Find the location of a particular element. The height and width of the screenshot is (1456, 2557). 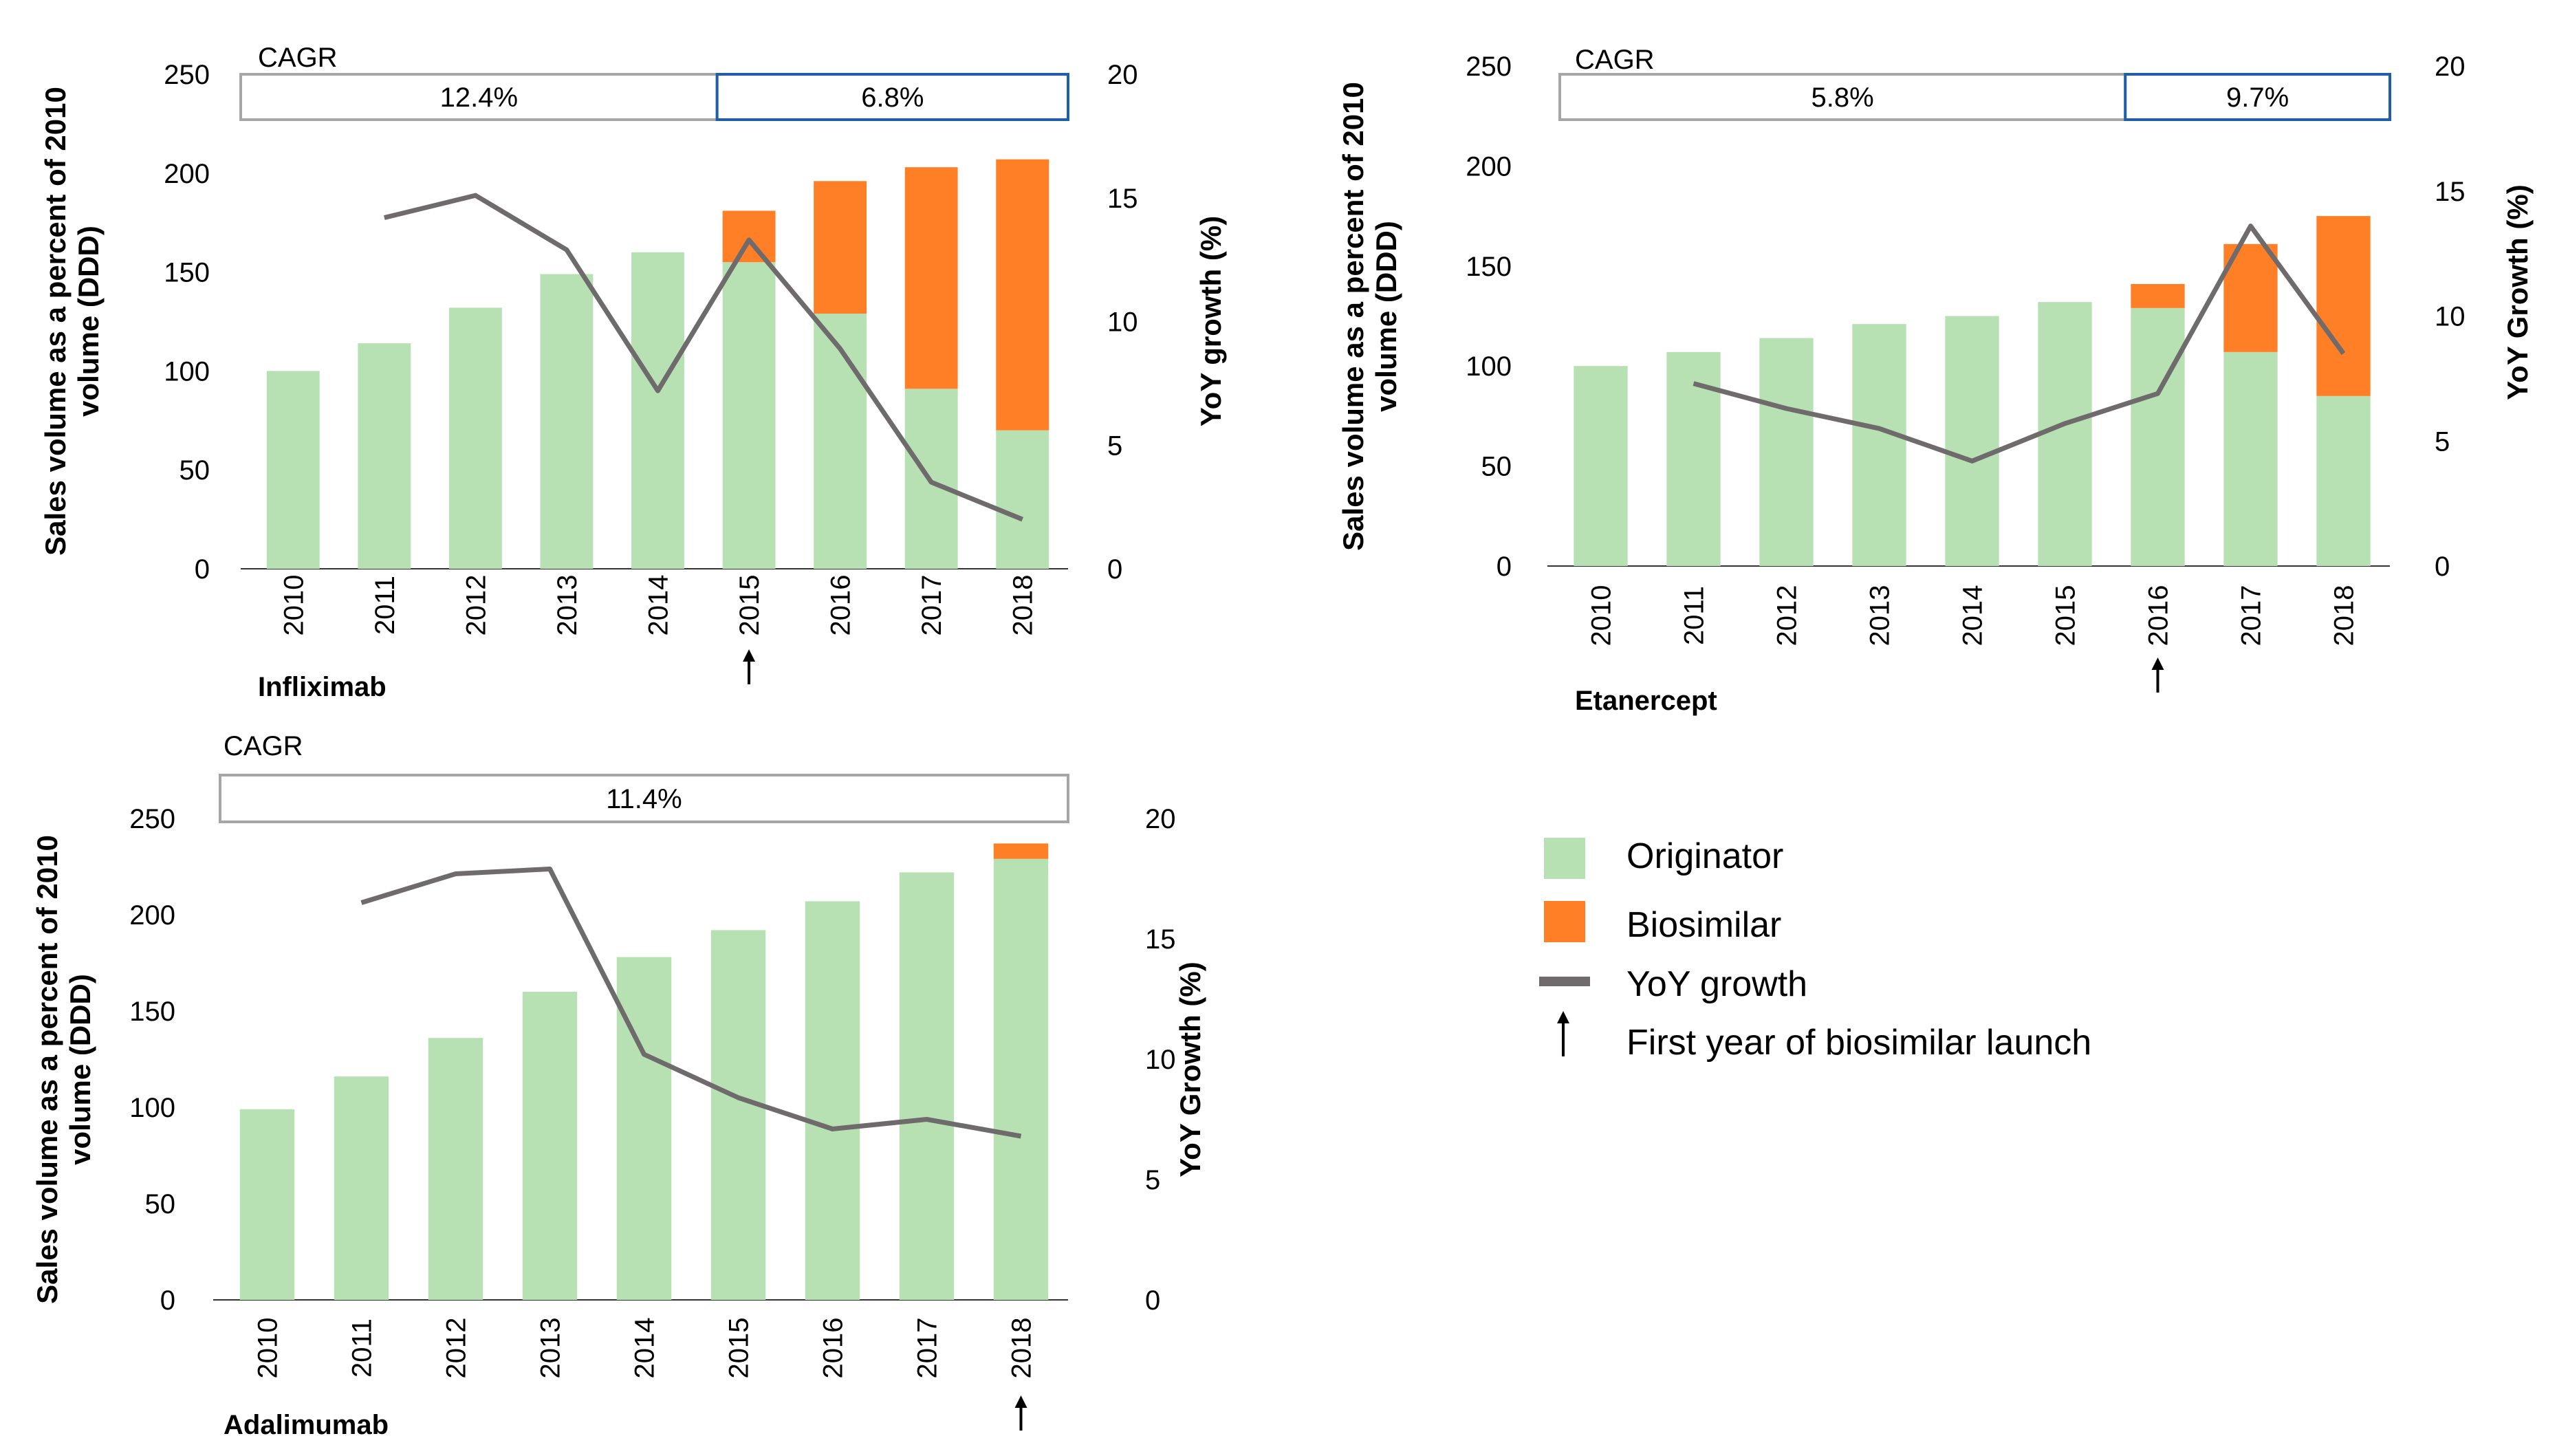

cagr-value: 6.8% is located at coordinates (892, 98).